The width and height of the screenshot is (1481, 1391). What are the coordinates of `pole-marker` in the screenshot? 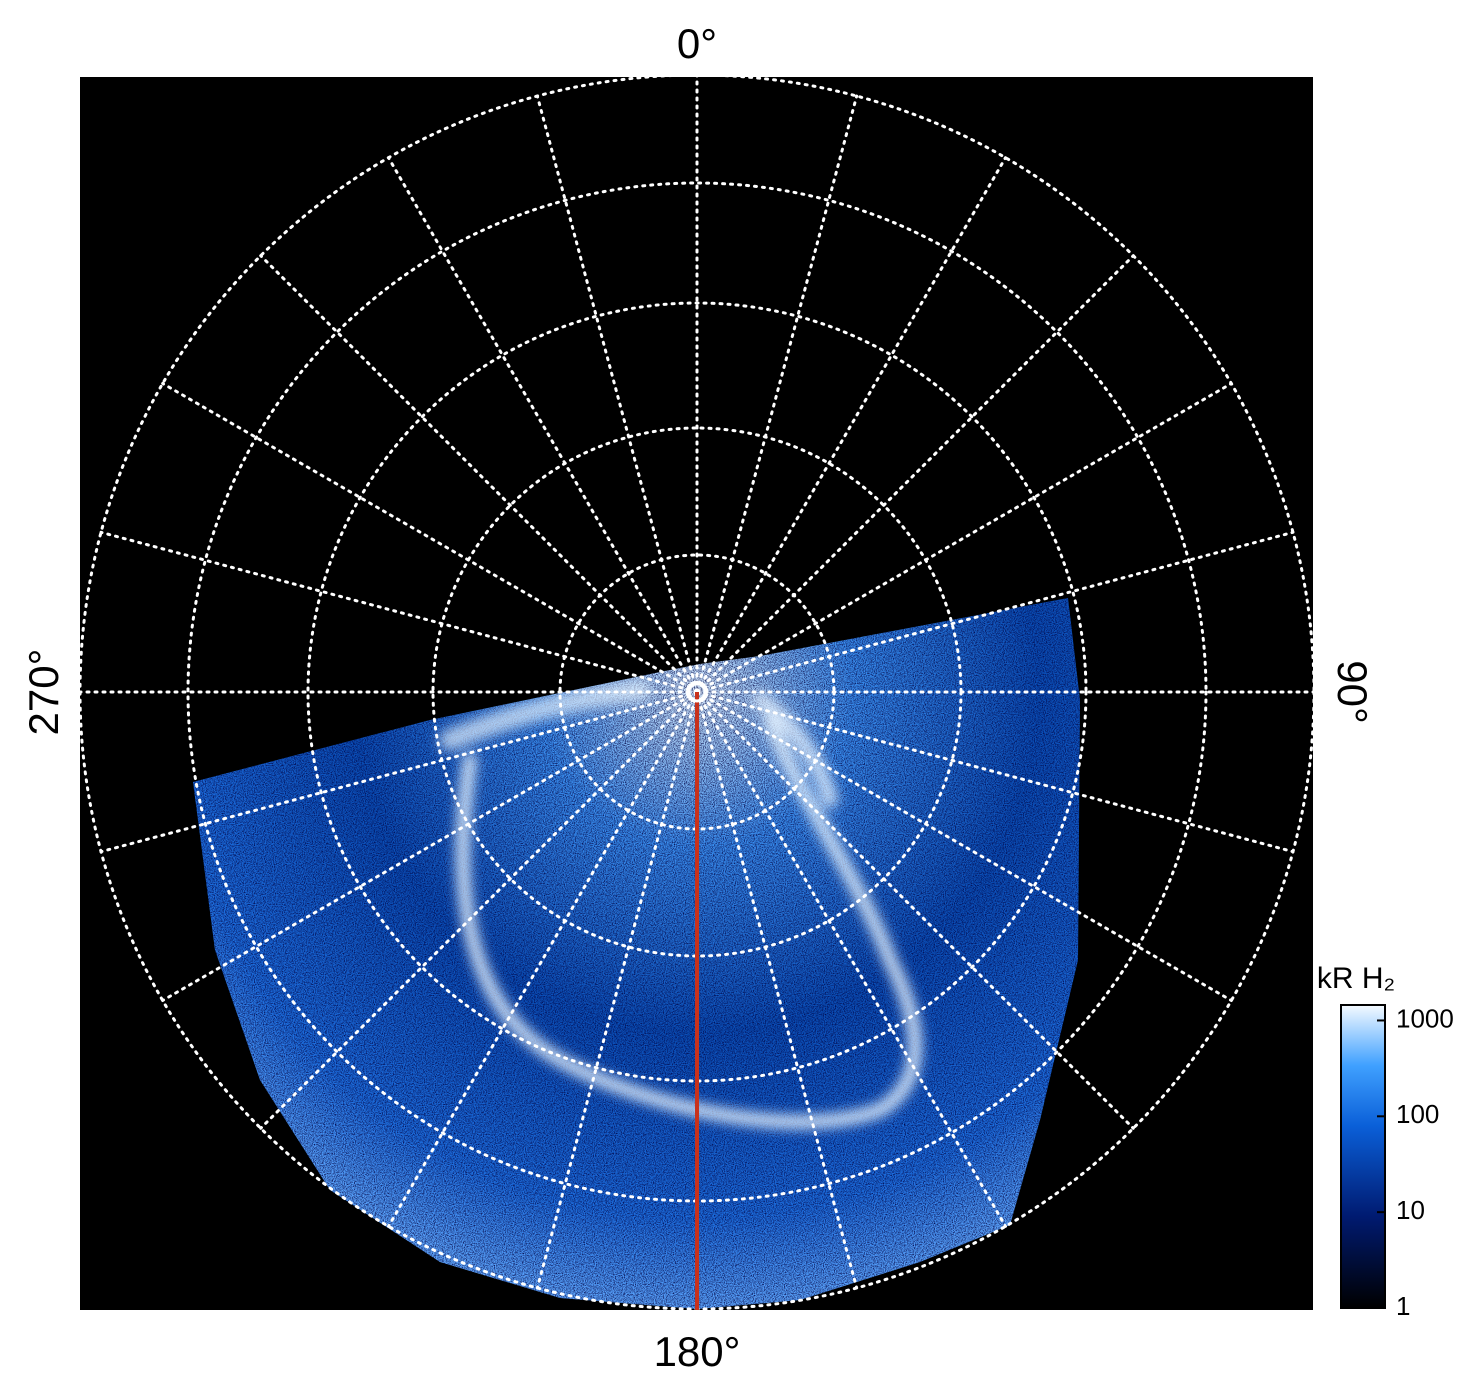 It's located at (697, 692).